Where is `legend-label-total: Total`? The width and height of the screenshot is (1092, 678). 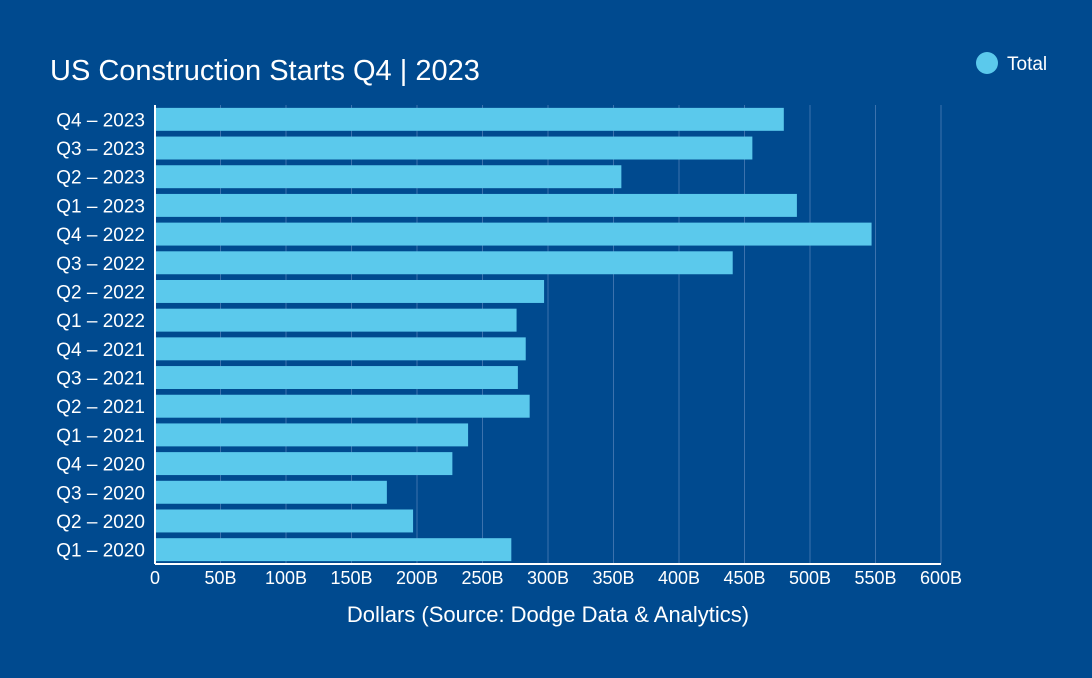
legend-label-total: Total is located at coordinates (1027, 64).